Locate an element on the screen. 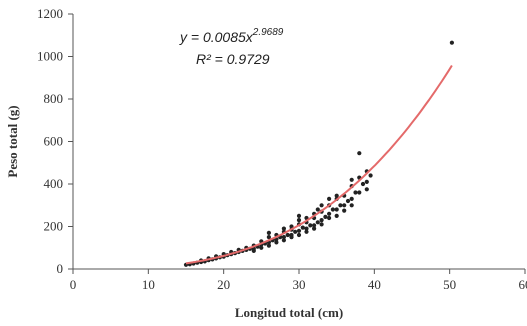 This screenshot has height=326, width=527. y-tick-label: 800 is located at coordinates (54, 98).